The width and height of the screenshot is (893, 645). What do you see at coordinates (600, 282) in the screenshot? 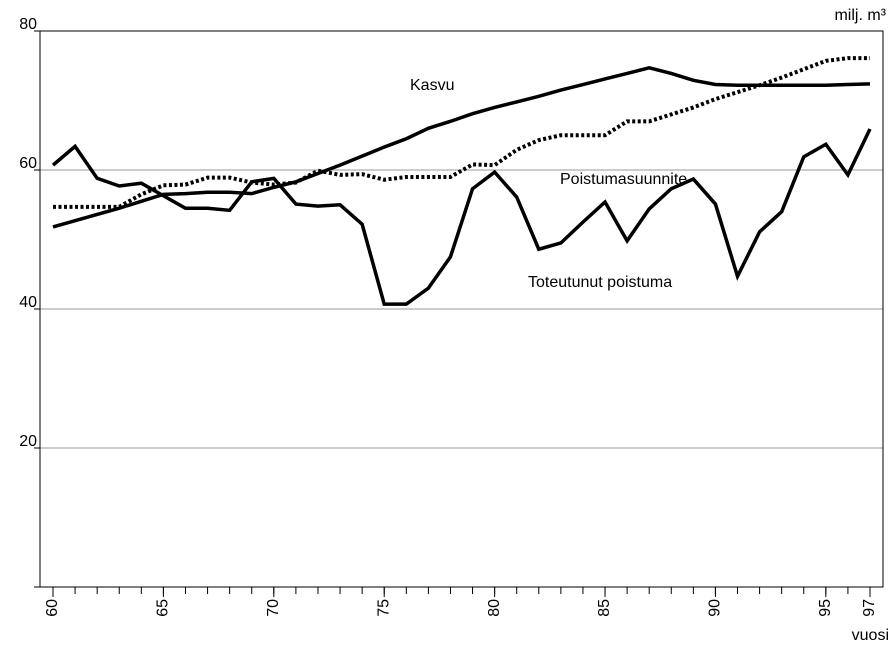
I see `series-label: Toteutunut poistuma` at bounding box center [600, 282].